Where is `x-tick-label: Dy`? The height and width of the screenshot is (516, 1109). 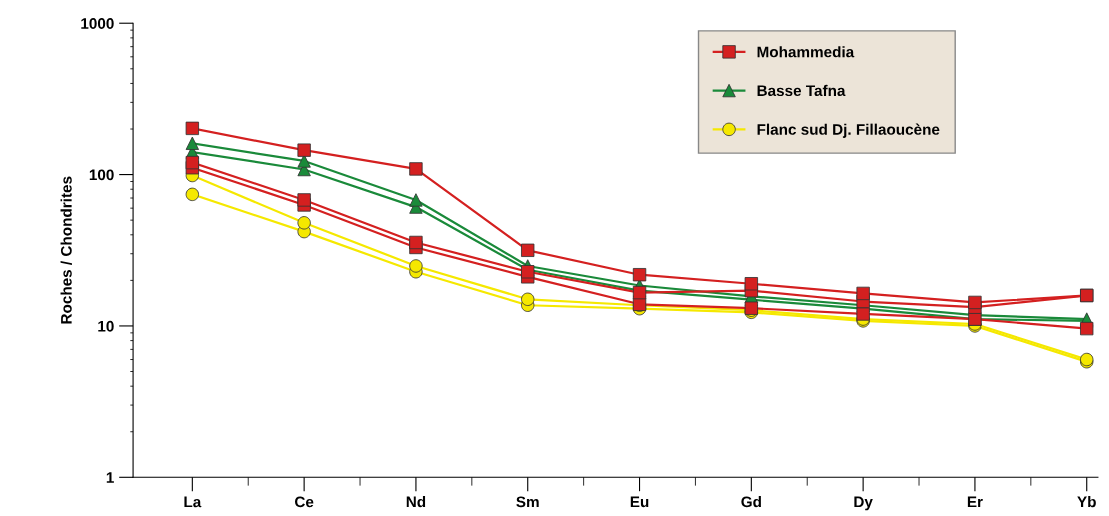 x-tick-label: Dy is located at coordinates (863, 503).